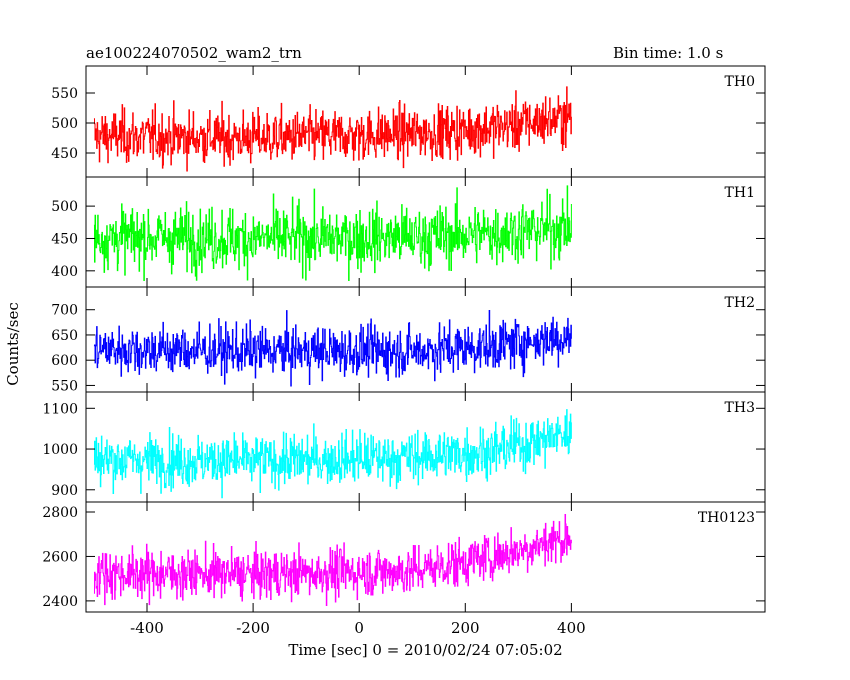 The width and height of the screenshot is (850, 680). Describe the element at coordinates (332, 129) in the screenshot. I see `series-line-th0` at that location.